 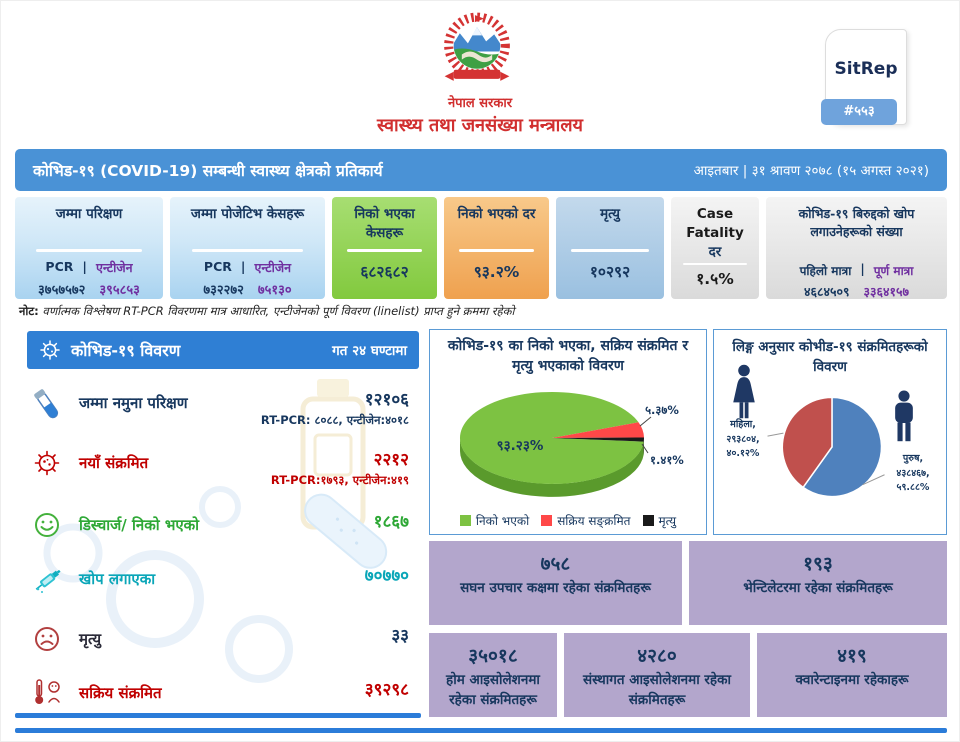 What do you see at coordinates (555, 588) in the screenshot?
I see `stat-label: सघन उपचार कक्षमा रहेका संक्रमितहरू` at bounding box center [555, 588].